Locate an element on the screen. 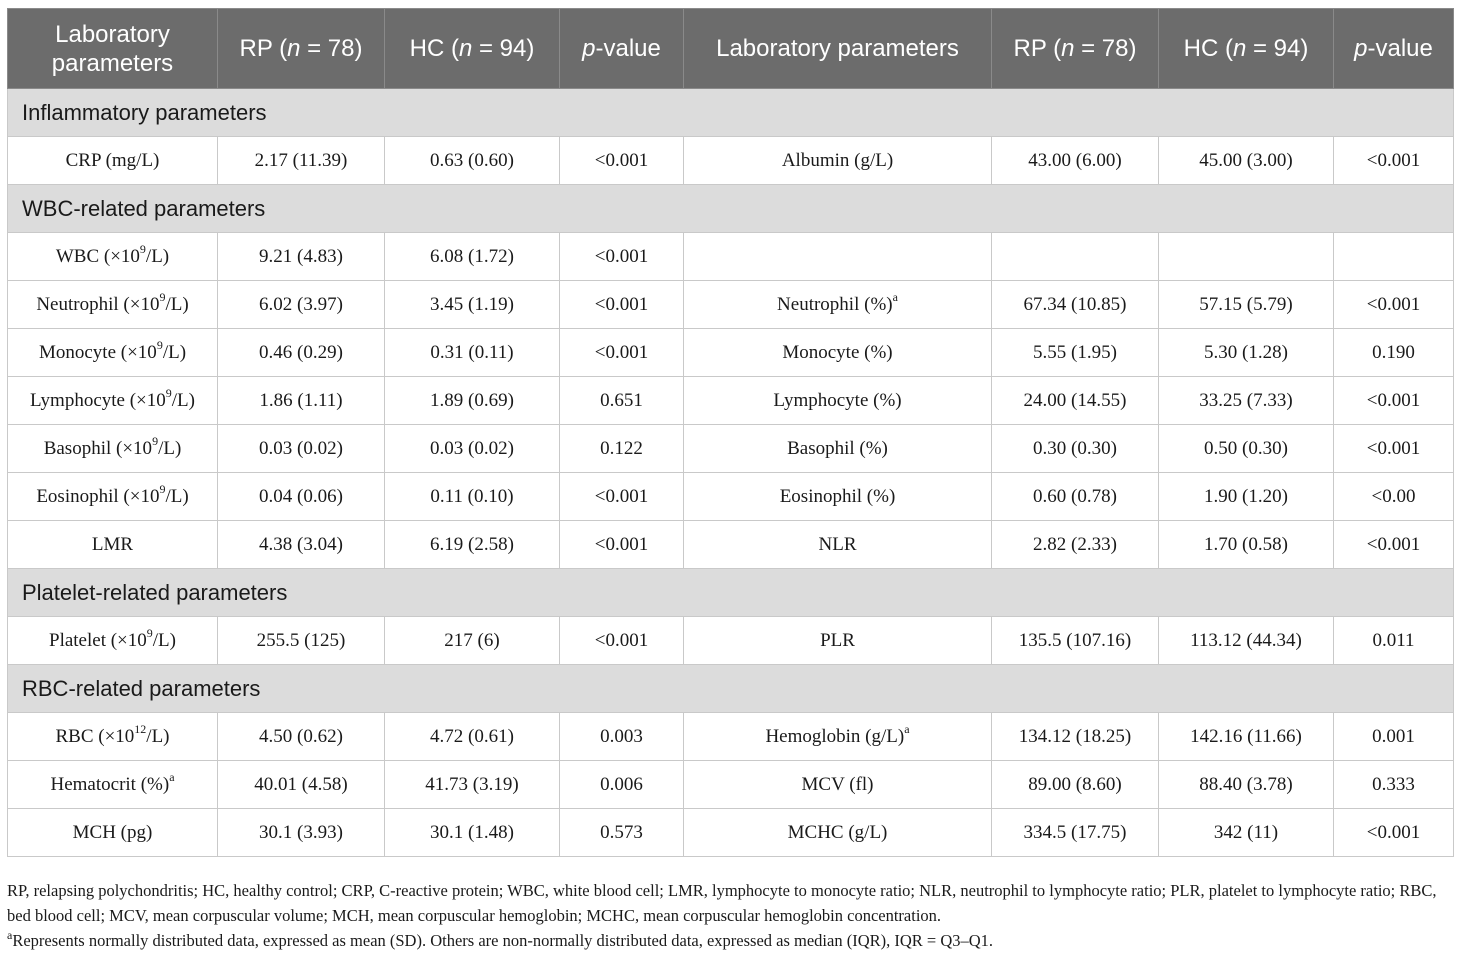 The height and width of the screenshot is (955, 1460). param-name: Albumin (g/L) is located at coordinates (837, 160).